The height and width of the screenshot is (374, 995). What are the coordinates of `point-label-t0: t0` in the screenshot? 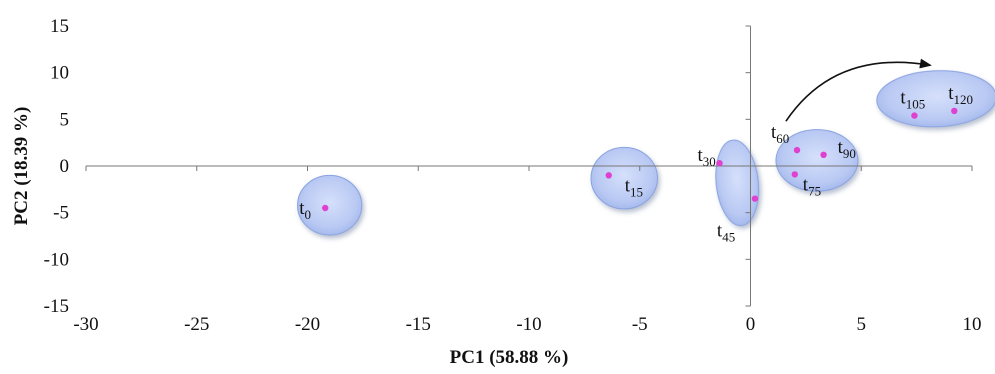 It's located at (305, 210).